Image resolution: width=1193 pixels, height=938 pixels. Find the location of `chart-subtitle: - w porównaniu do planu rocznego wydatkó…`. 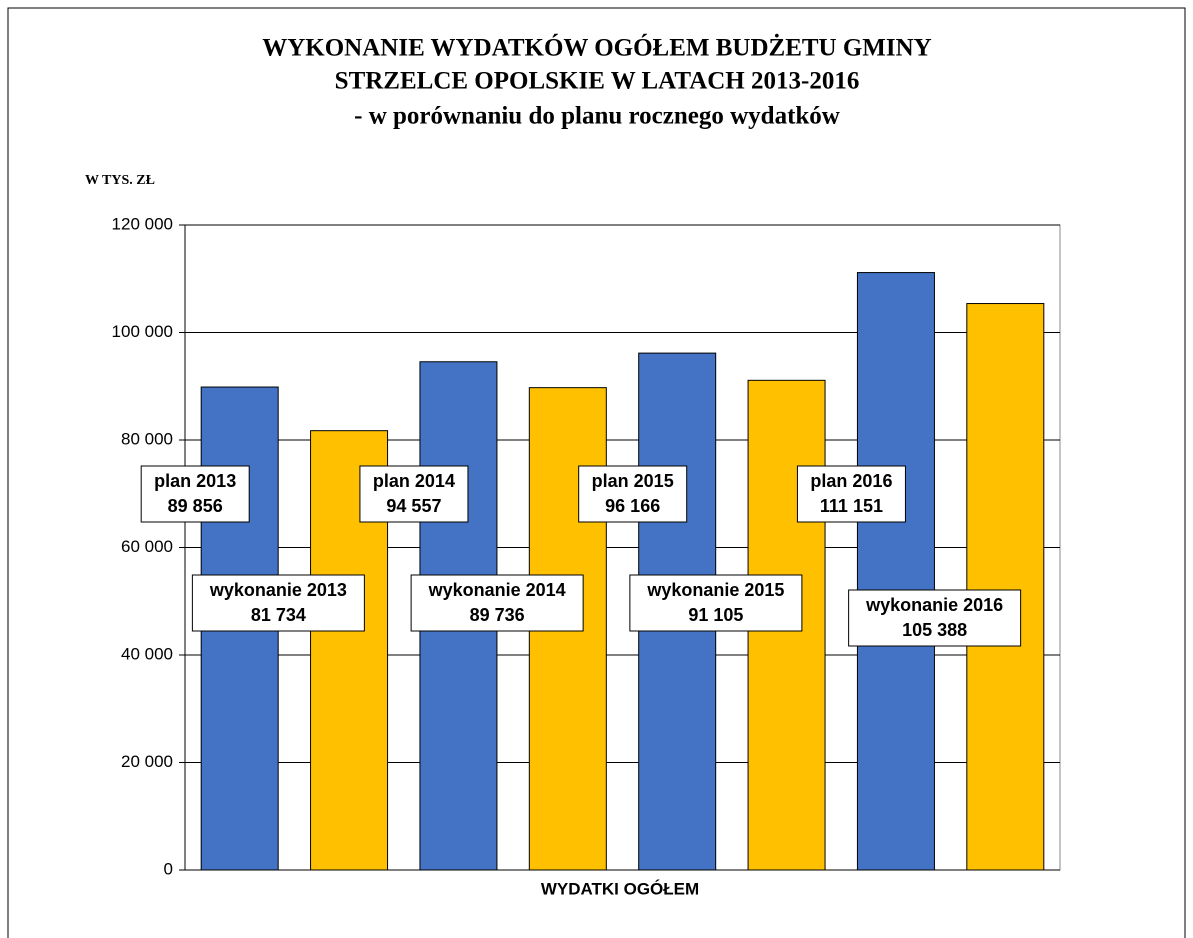

chart-subtitle: - w porównaniu do planu rocznego wydatkó… is located at coordinates (597, 116).